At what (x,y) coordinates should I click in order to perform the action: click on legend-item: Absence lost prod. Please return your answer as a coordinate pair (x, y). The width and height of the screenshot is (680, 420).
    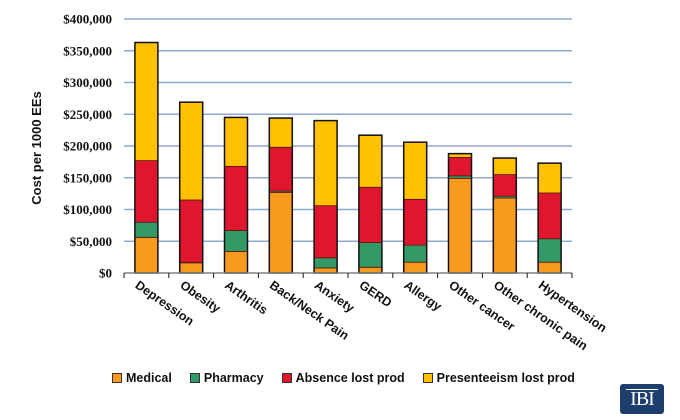
    Looking at the image, I should click on (343, 378).